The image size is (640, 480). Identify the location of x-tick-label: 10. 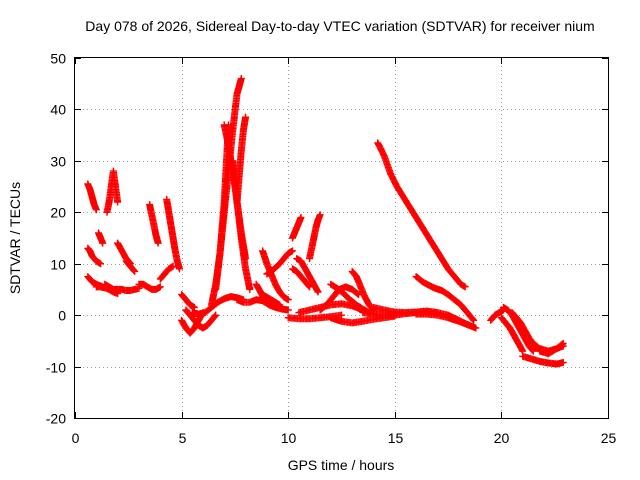
(289, 438).